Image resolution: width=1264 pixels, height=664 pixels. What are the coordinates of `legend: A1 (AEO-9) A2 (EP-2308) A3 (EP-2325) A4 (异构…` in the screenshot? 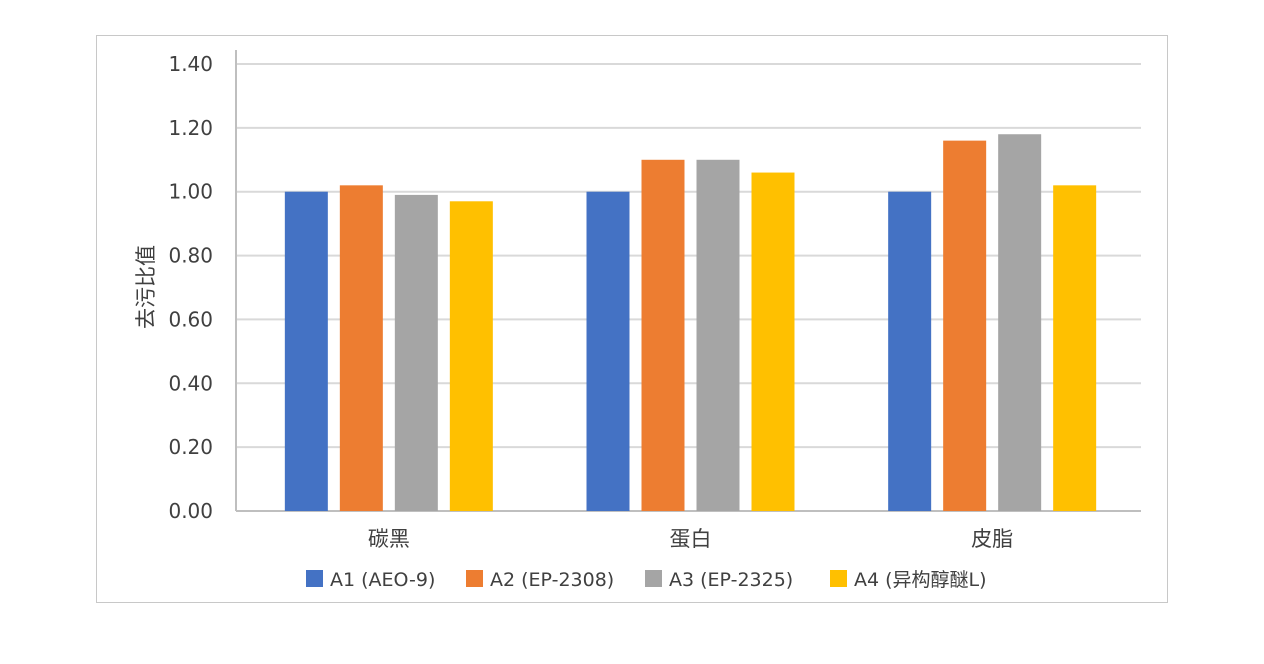 It's located at (646, 580).